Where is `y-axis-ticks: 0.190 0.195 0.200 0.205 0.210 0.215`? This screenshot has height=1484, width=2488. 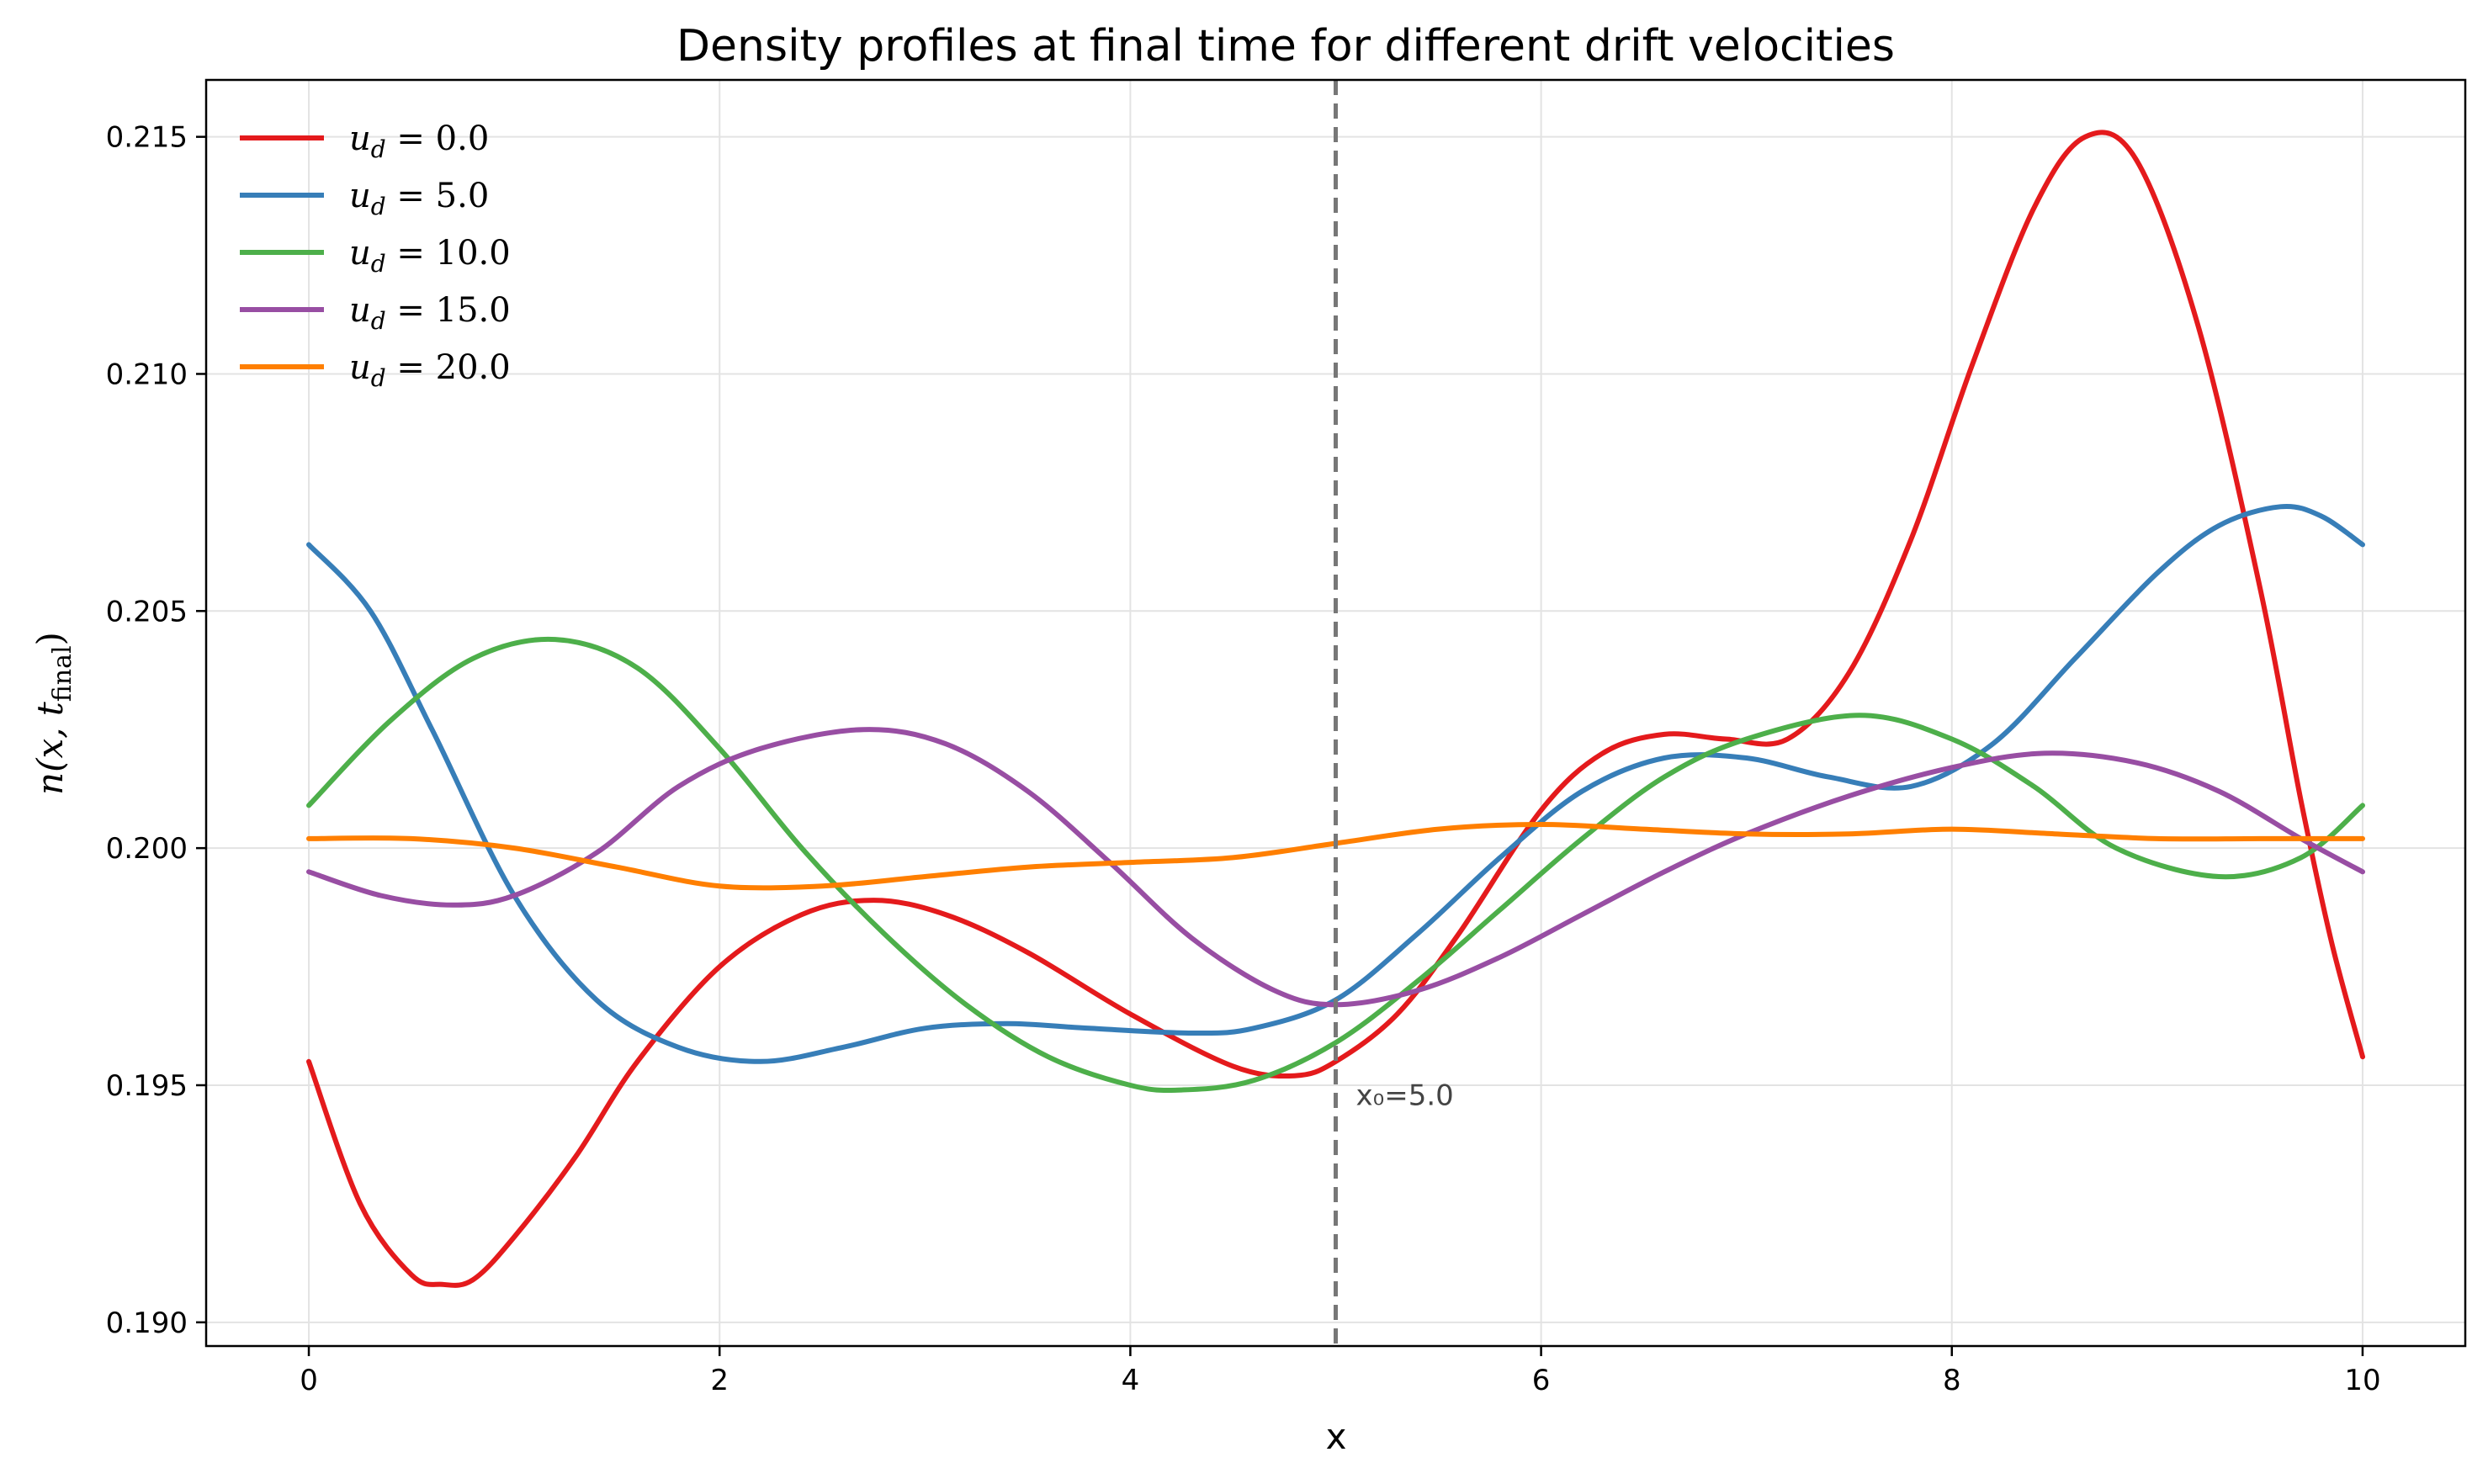 y-axis-ticks: 0.190 0.195 0.200 0.205 0.210 0.215 is located at coordinates (156, 730).